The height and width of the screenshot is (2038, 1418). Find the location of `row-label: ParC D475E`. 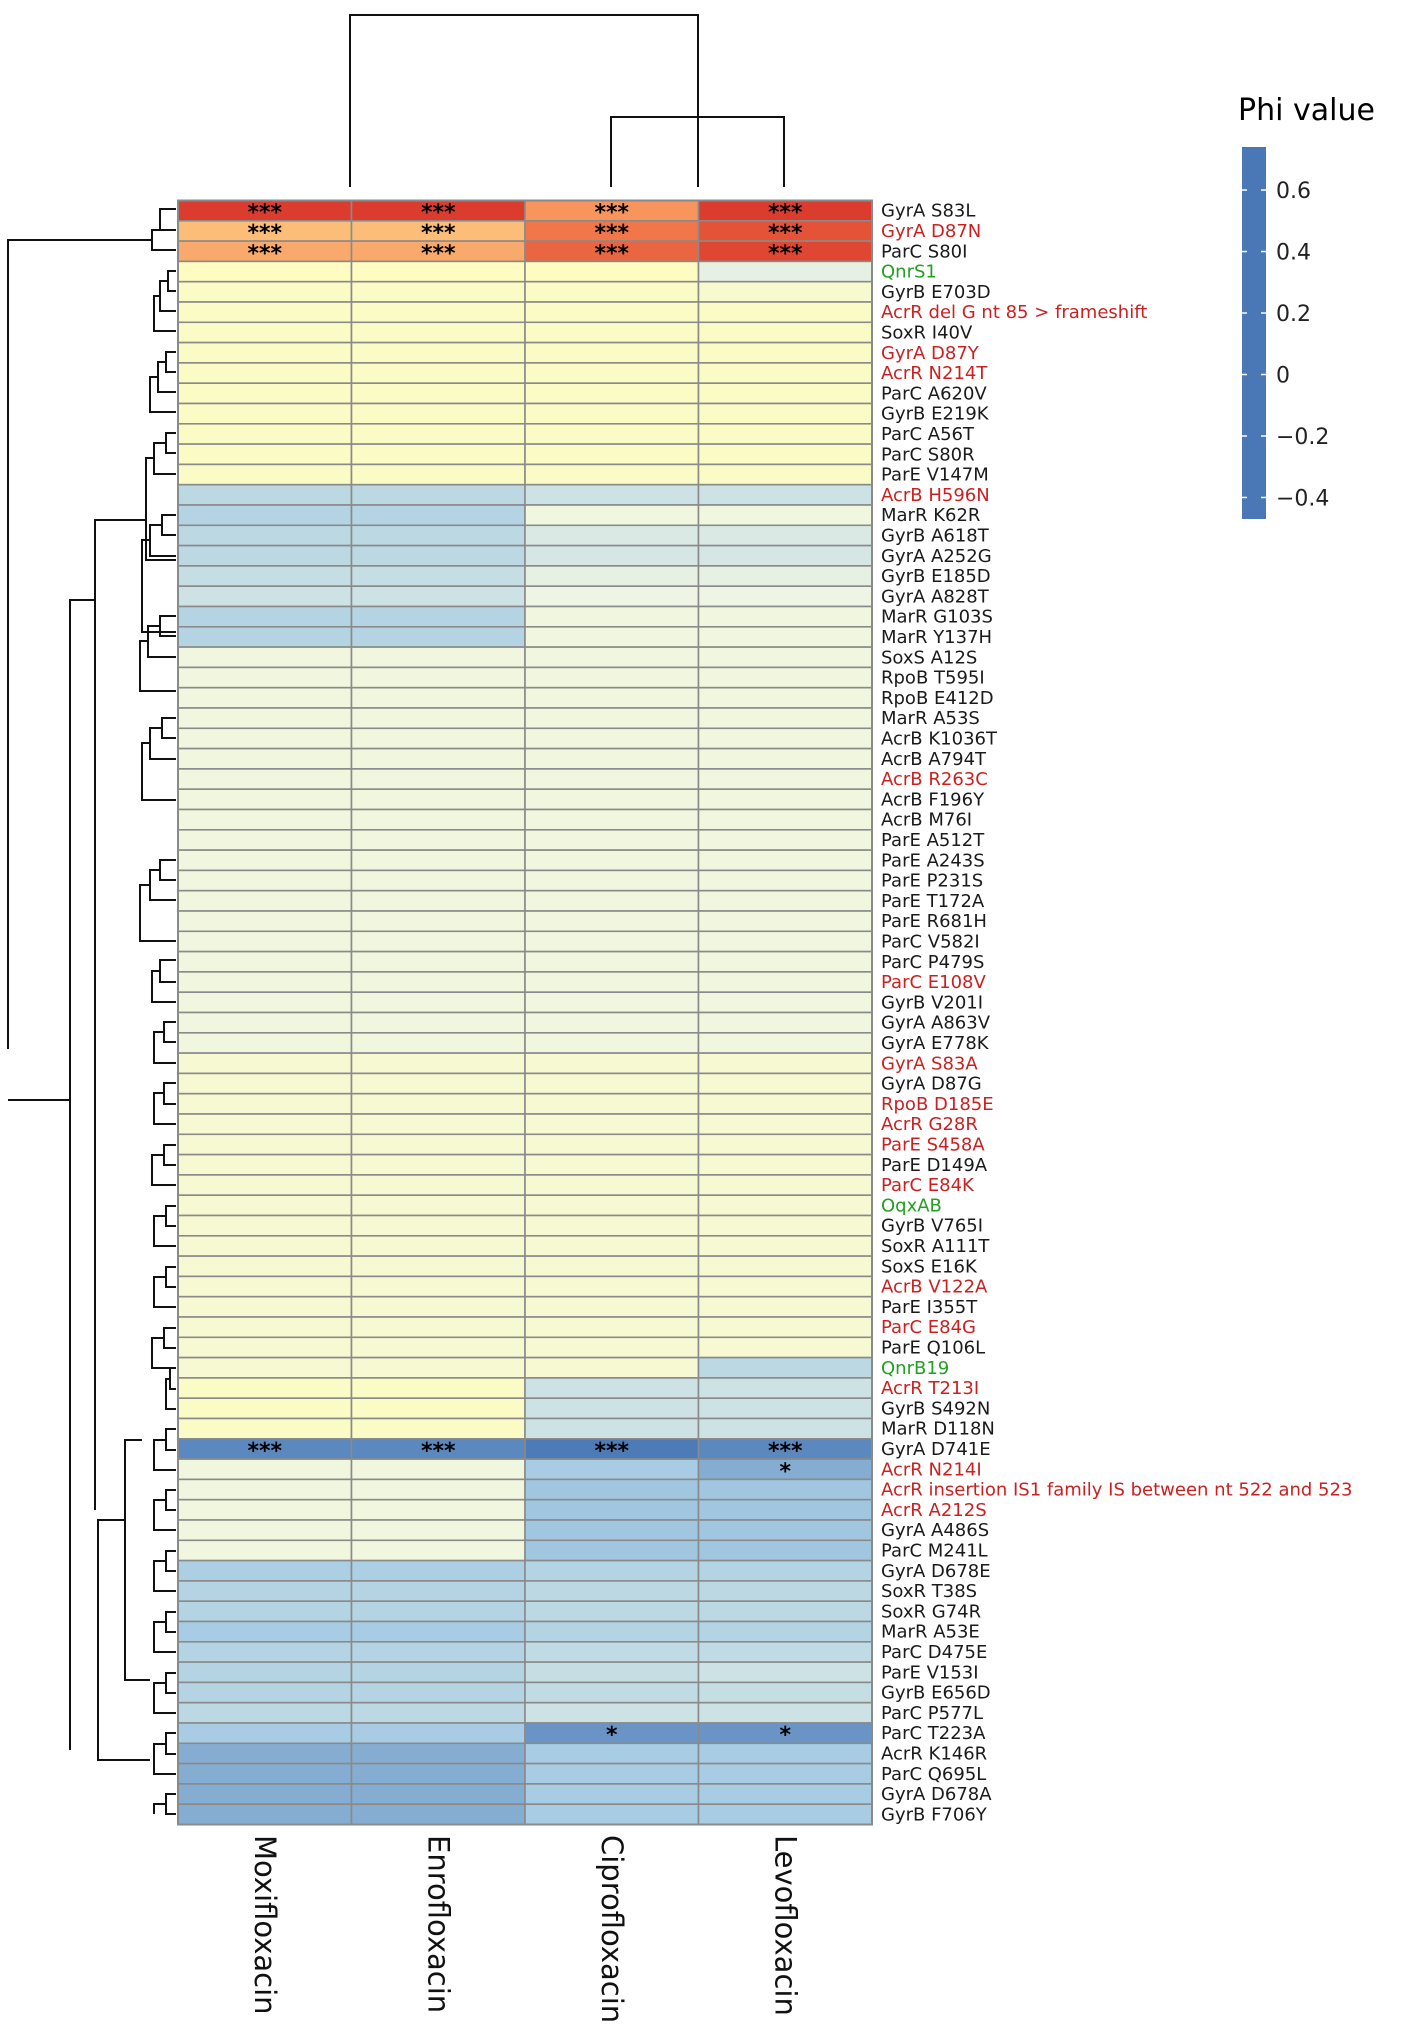

row-label: ParC D475E is located at coordinates (934, 1652).